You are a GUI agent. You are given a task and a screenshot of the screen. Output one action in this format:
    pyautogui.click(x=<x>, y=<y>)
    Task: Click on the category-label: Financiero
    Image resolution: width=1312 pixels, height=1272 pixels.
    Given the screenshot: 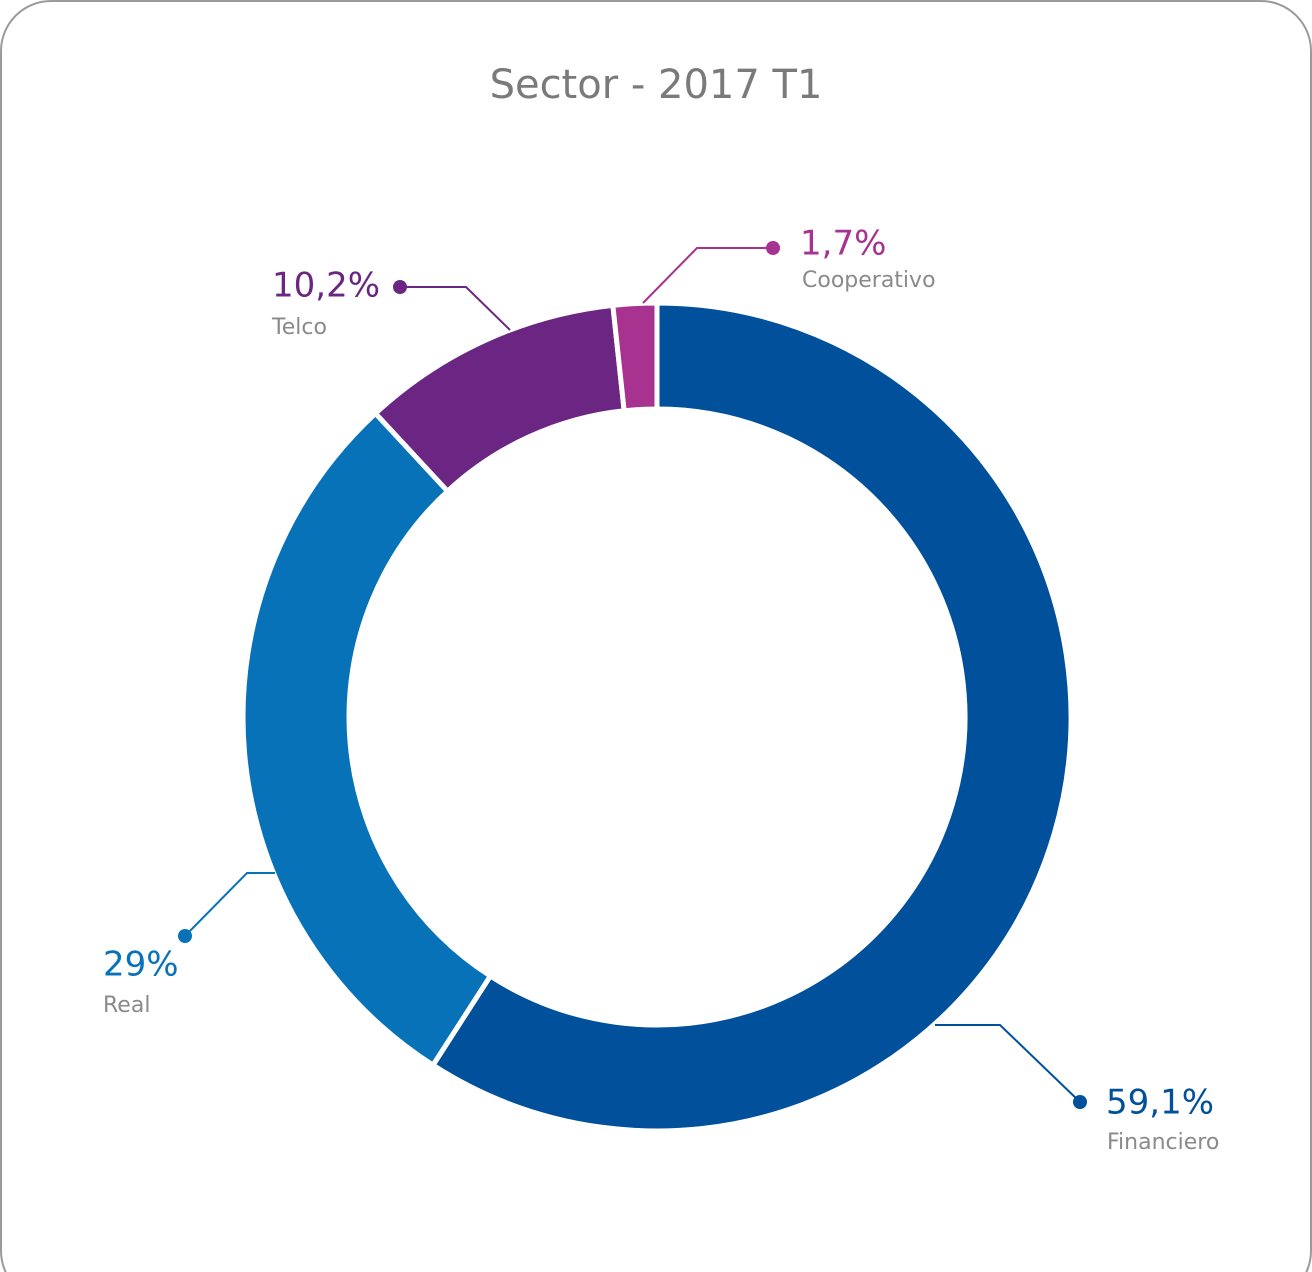 What is the action you would take?
    pyautogui.click(x=1163, y=1142)
    